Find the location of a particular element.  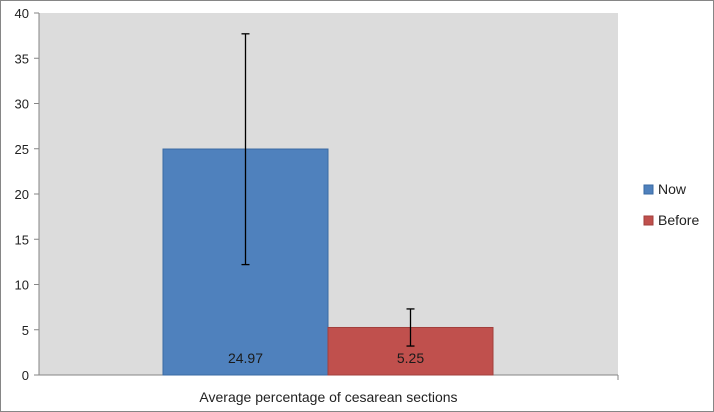

y-tick-label: 20 is located at coordinates (22, 194).